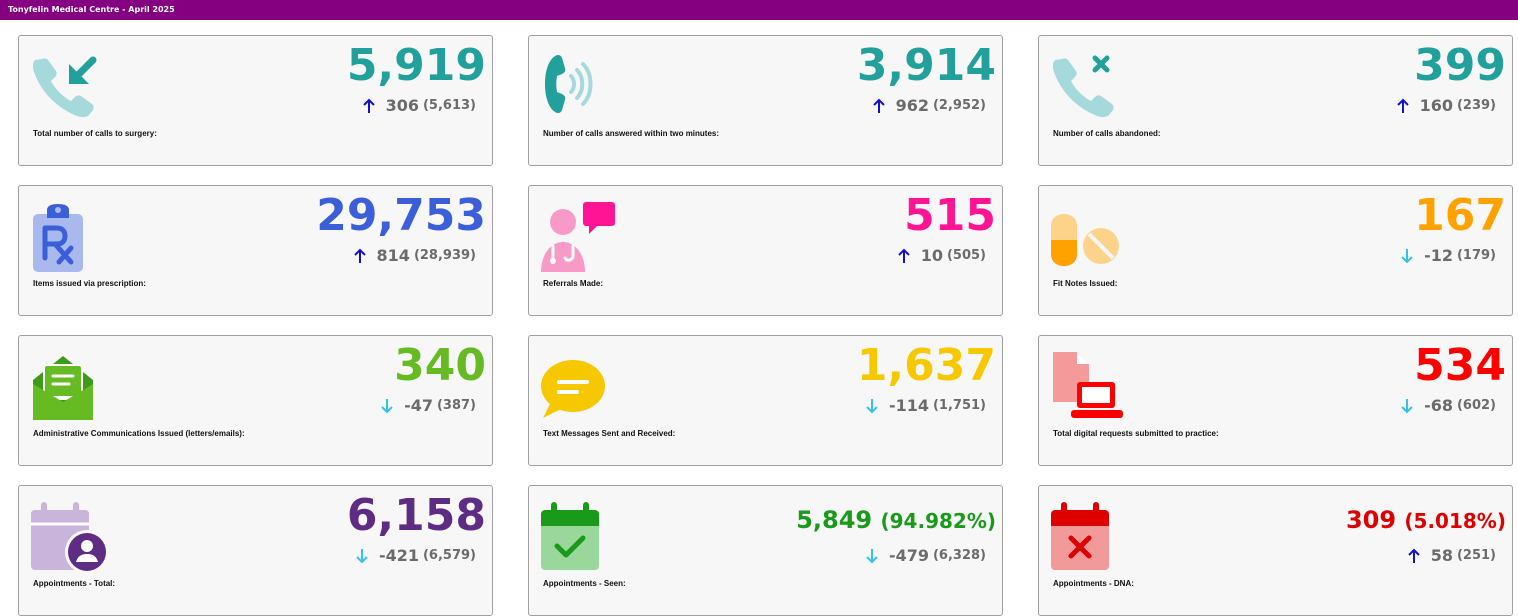 This screenshot has height=616, width=1518. What do you see at coordinates (414, 255) in the screenshot?
I see `kpi-delta: 814 (28,939)` at bounding box center [414, 255].